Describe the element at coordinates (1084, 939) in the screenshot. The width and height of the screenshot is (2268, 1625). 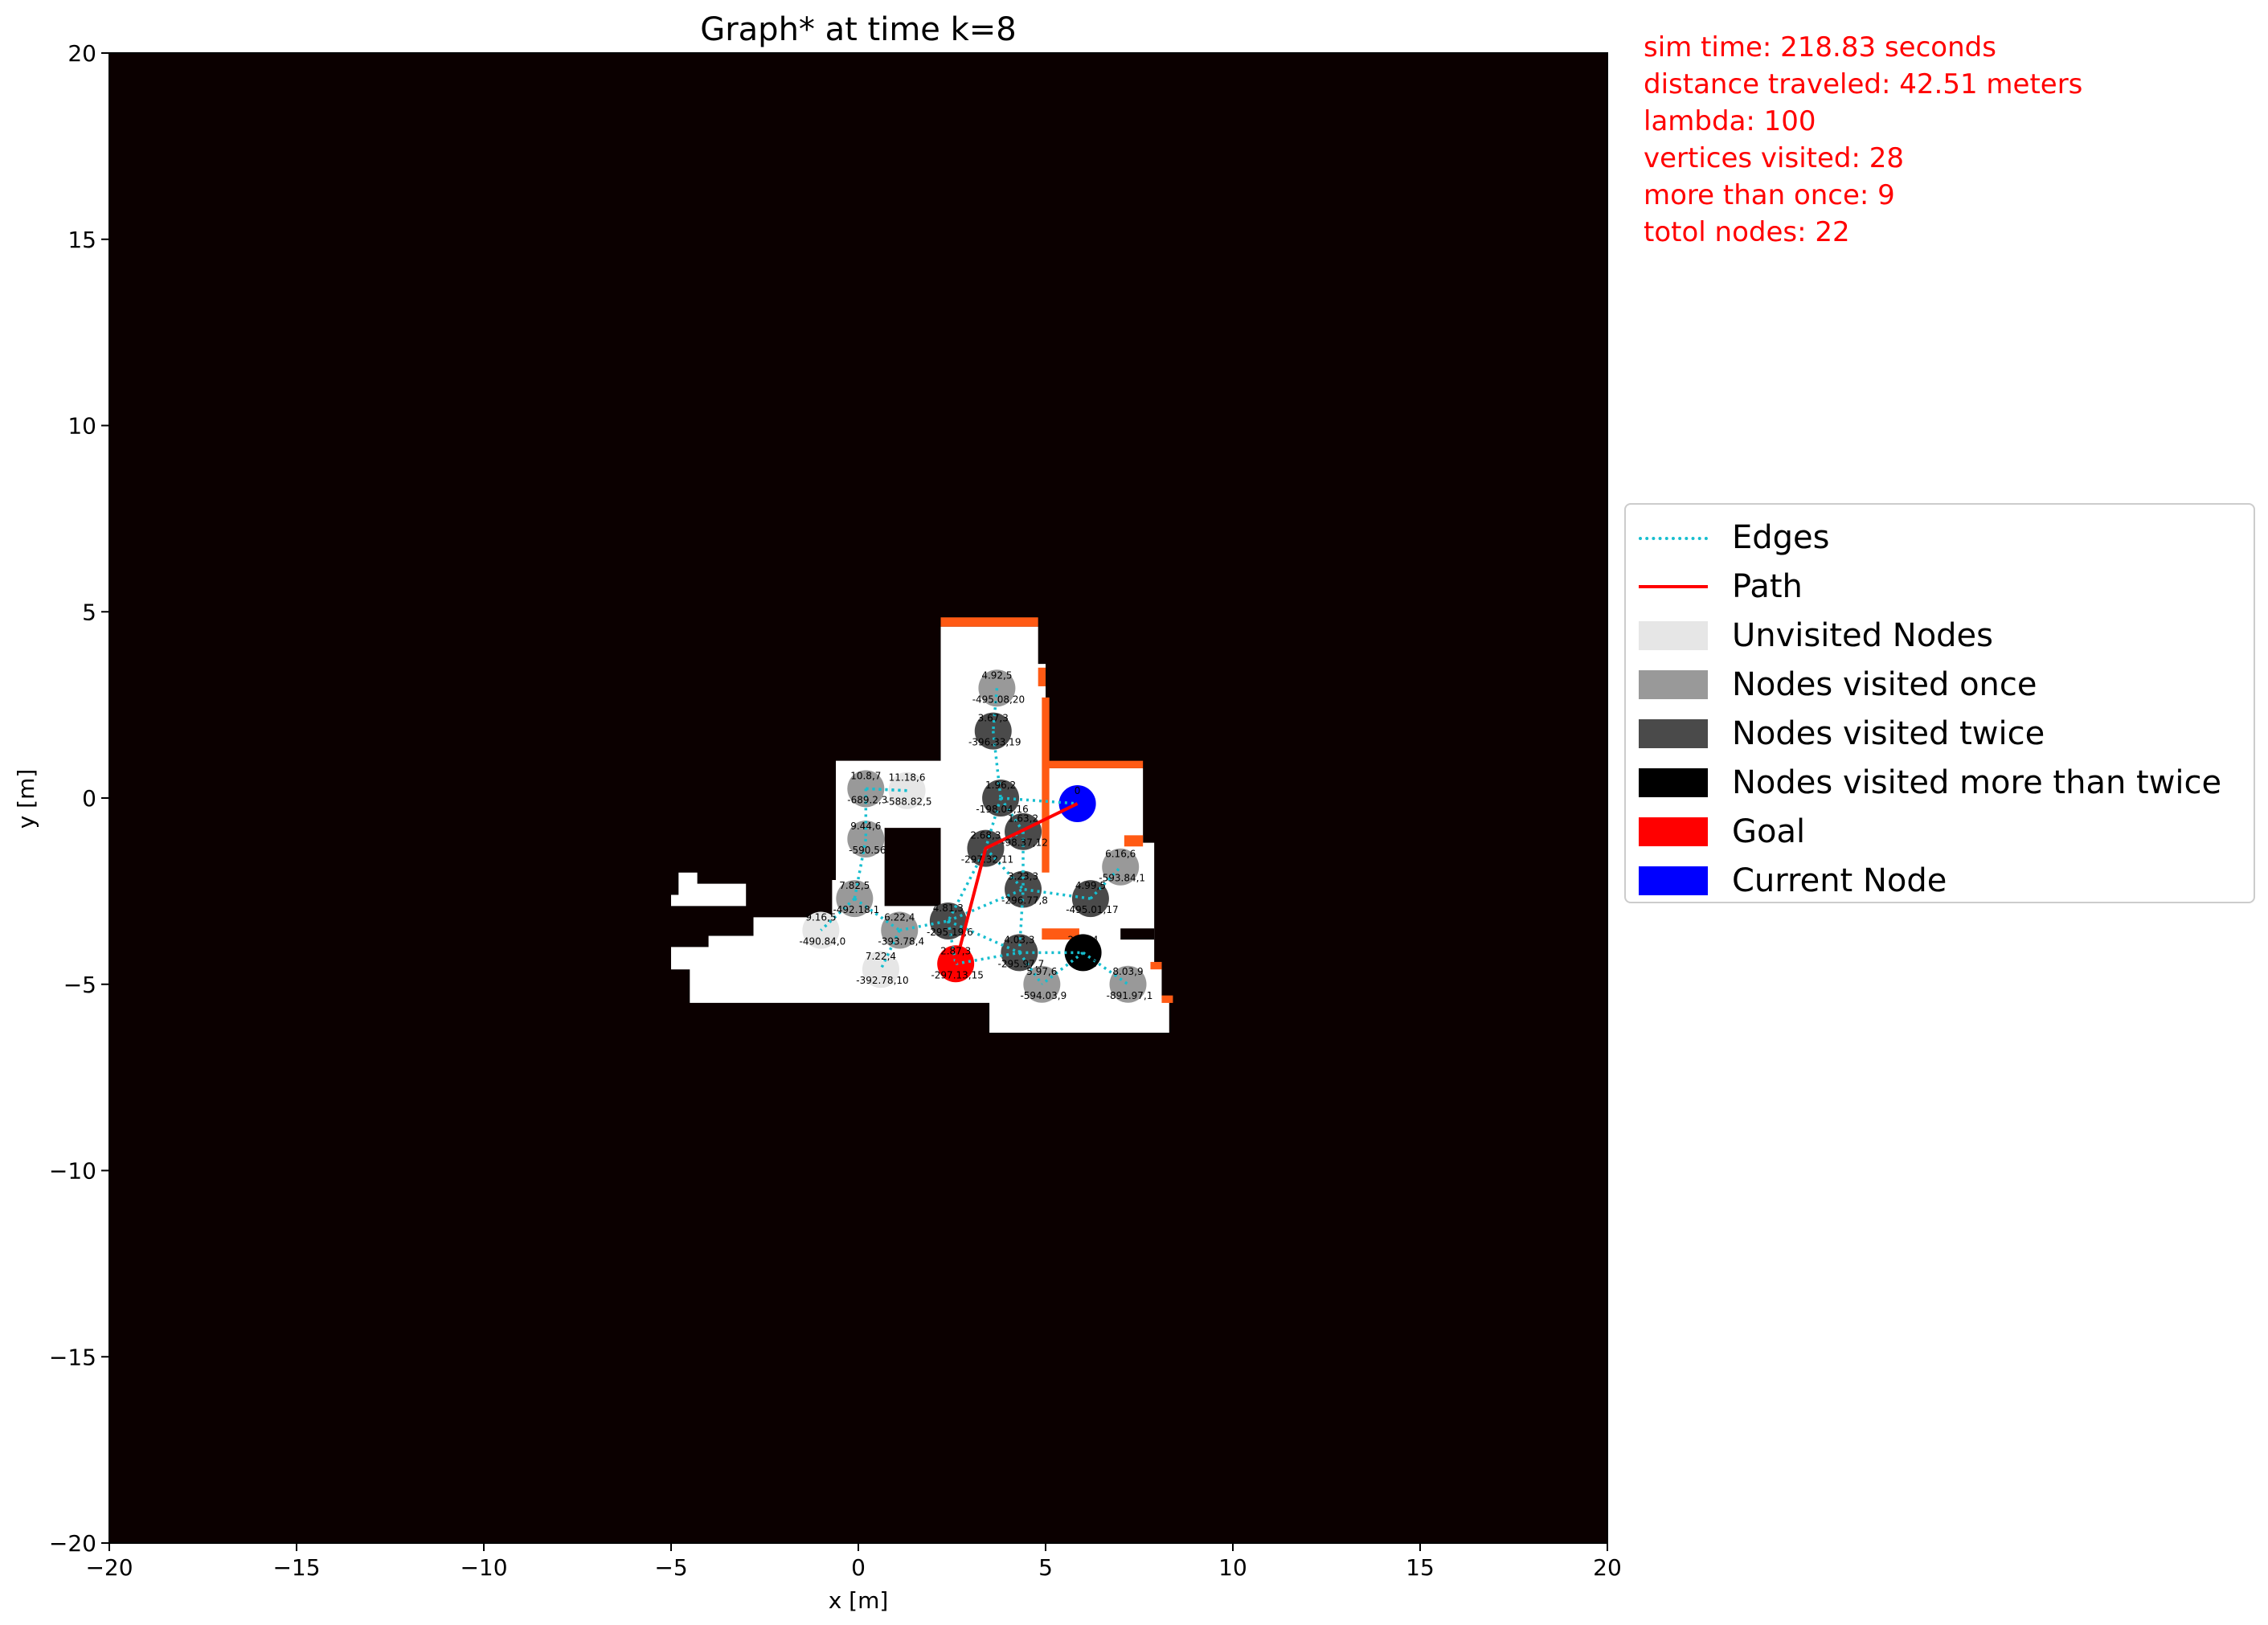
I see `node-label: 2.87,4` at that location.